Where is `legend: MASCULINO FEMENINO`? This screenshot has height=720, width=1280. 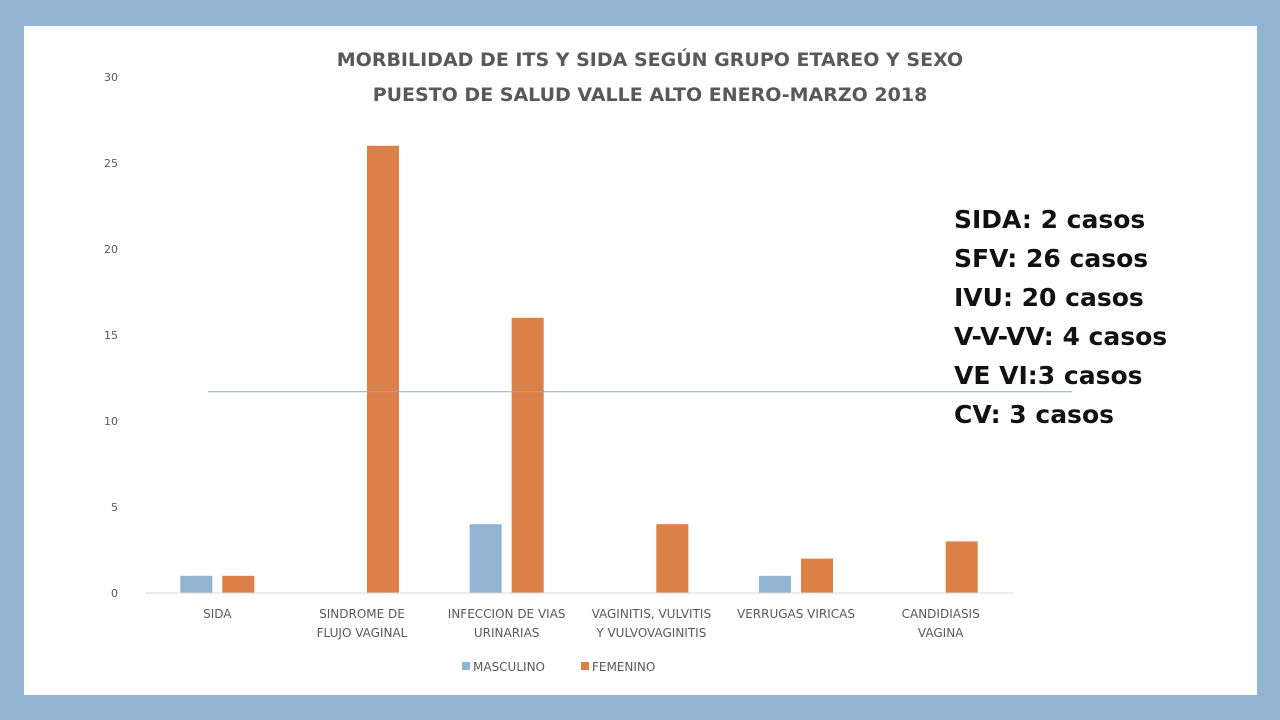 legend: MASCULINO FEMENINO is located at coordinates (558, 667).